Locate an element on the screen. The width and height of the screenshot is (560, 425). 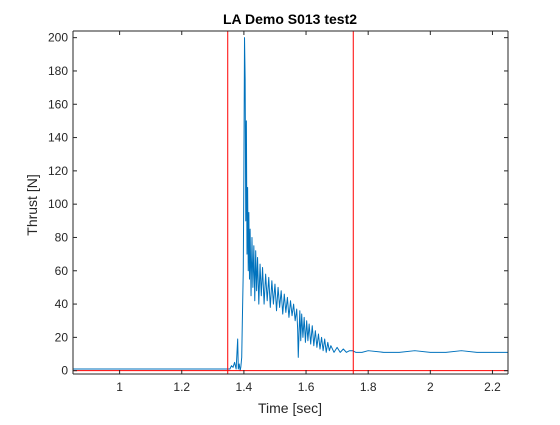
x-tick-label: 2 is located at coordinates (430, 387).